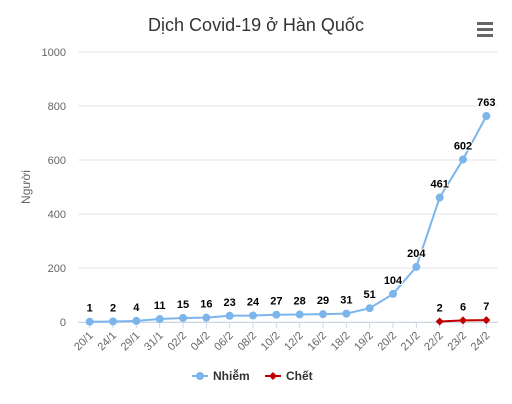 The width and height of the screenshot is (512, 404). Describe the element at coordinates (253, 303) in the screenshot. I see `data-label: 24` at that location.